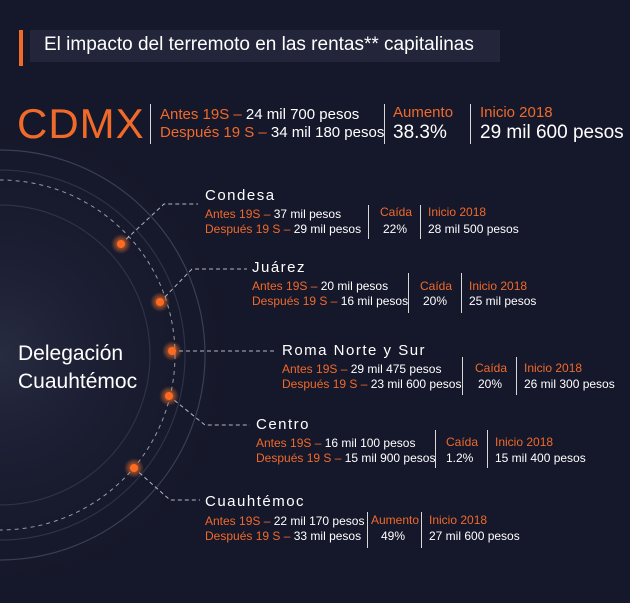  Describe the element at coordinates (121, 244) in the screenshot. I see `marker-condesa` at that location.